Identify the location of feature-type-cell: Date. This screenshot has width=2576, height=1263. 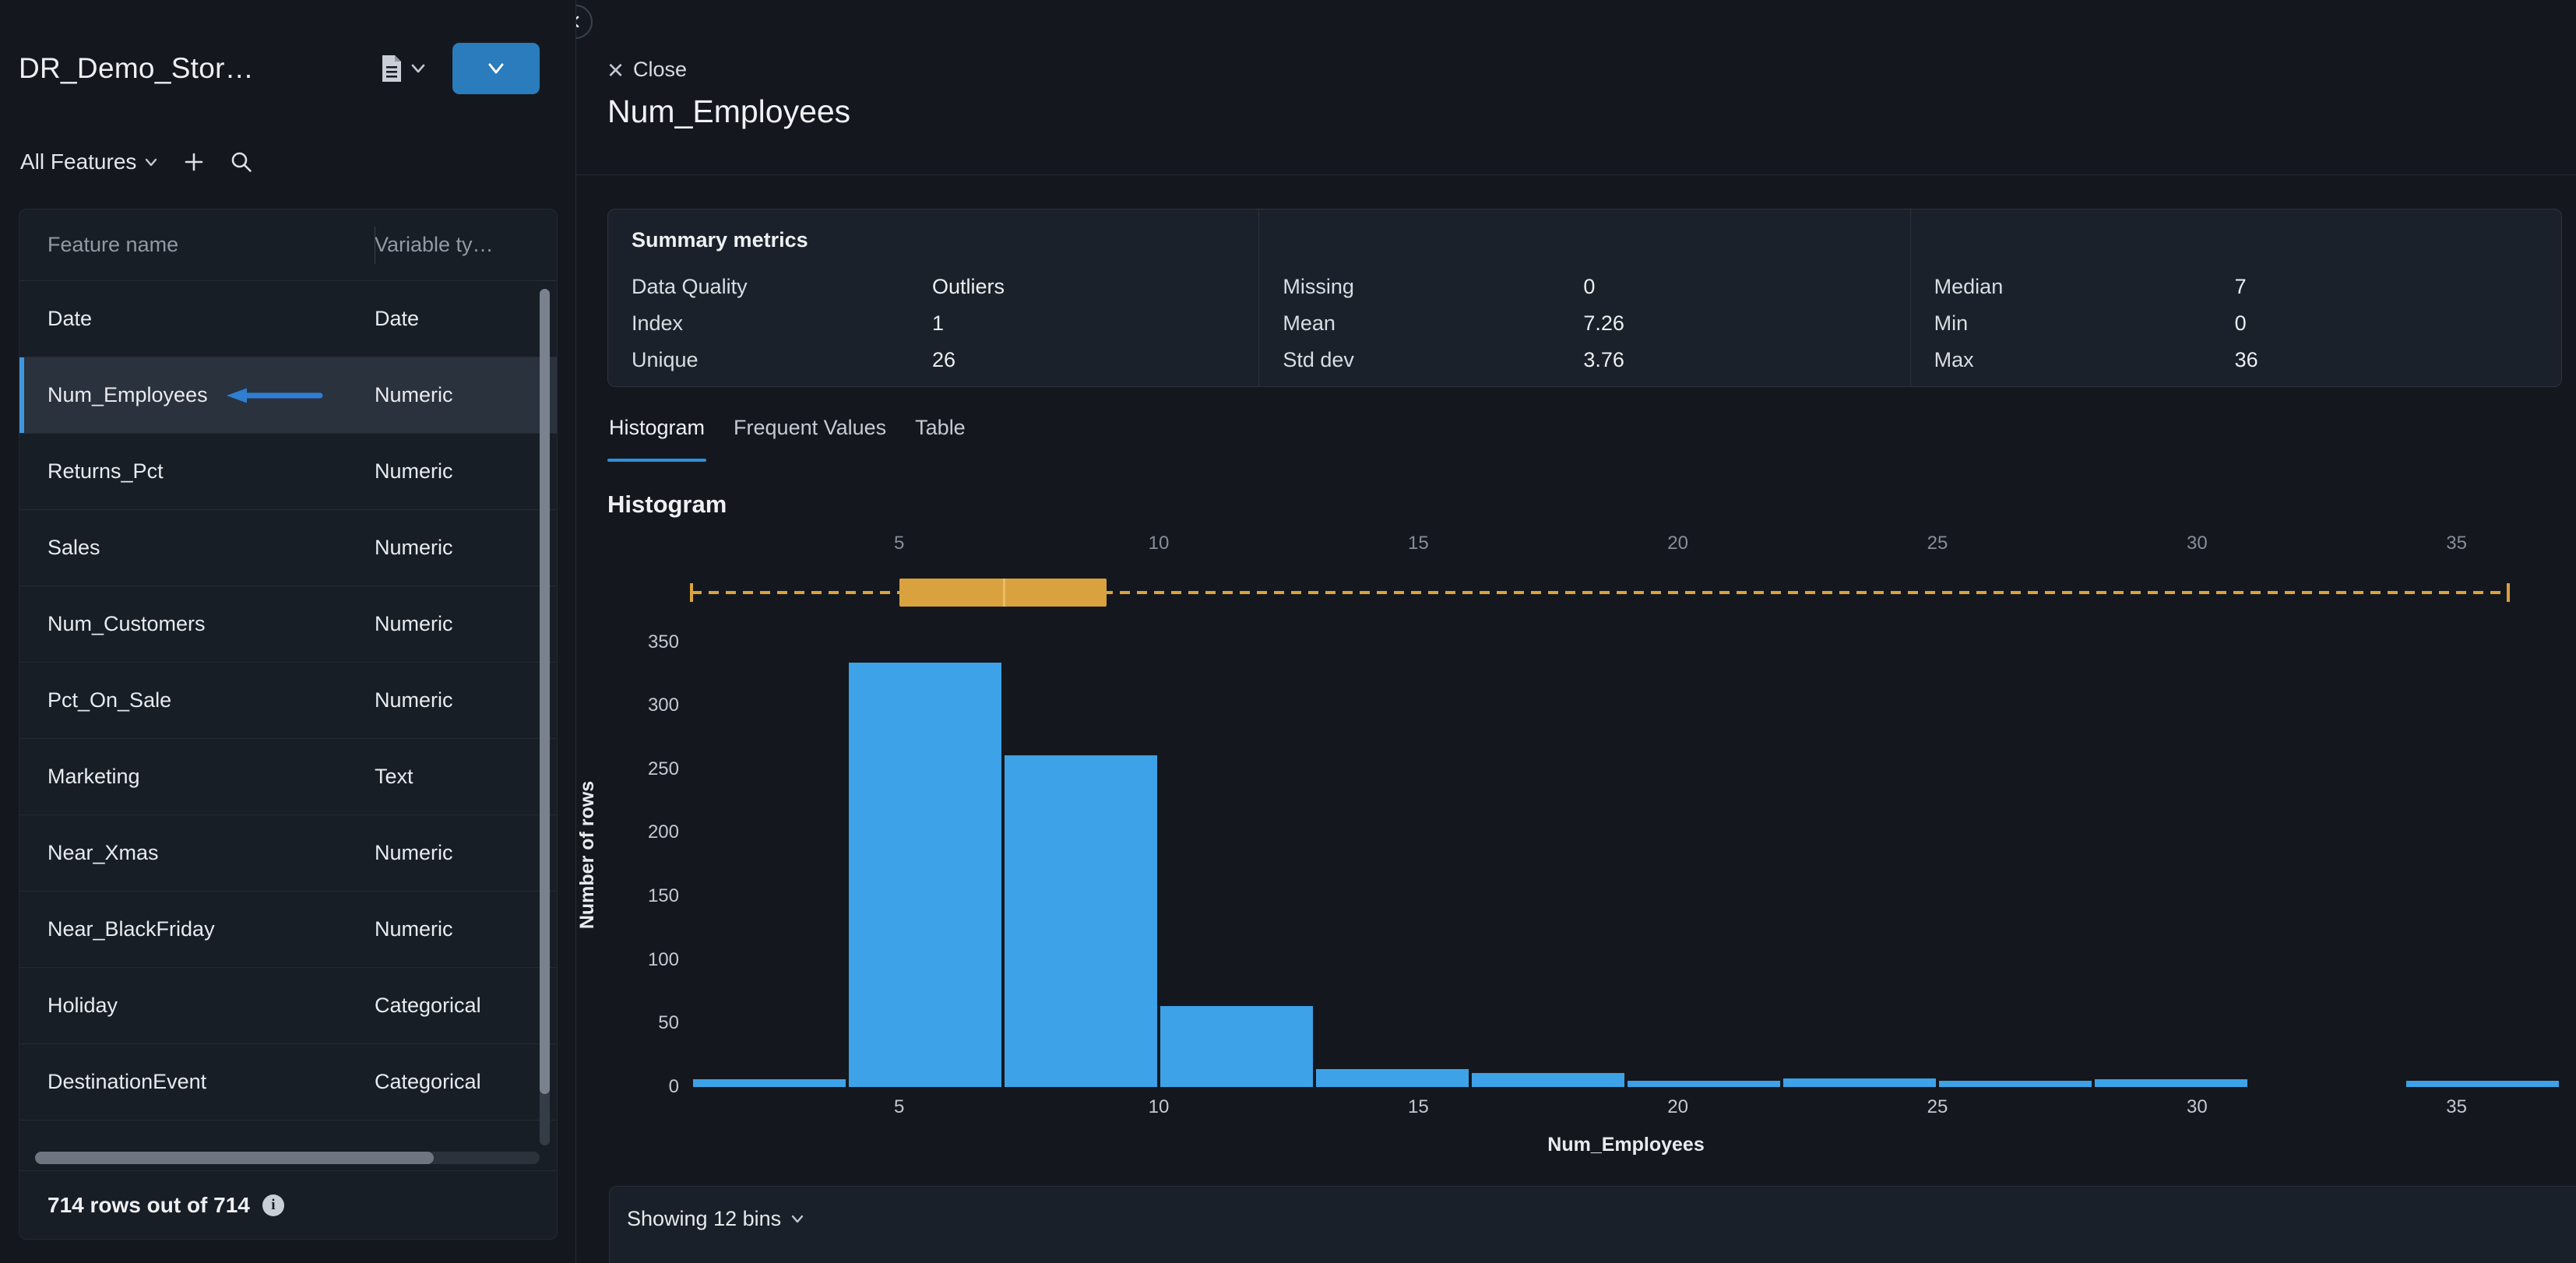
(397, 318).